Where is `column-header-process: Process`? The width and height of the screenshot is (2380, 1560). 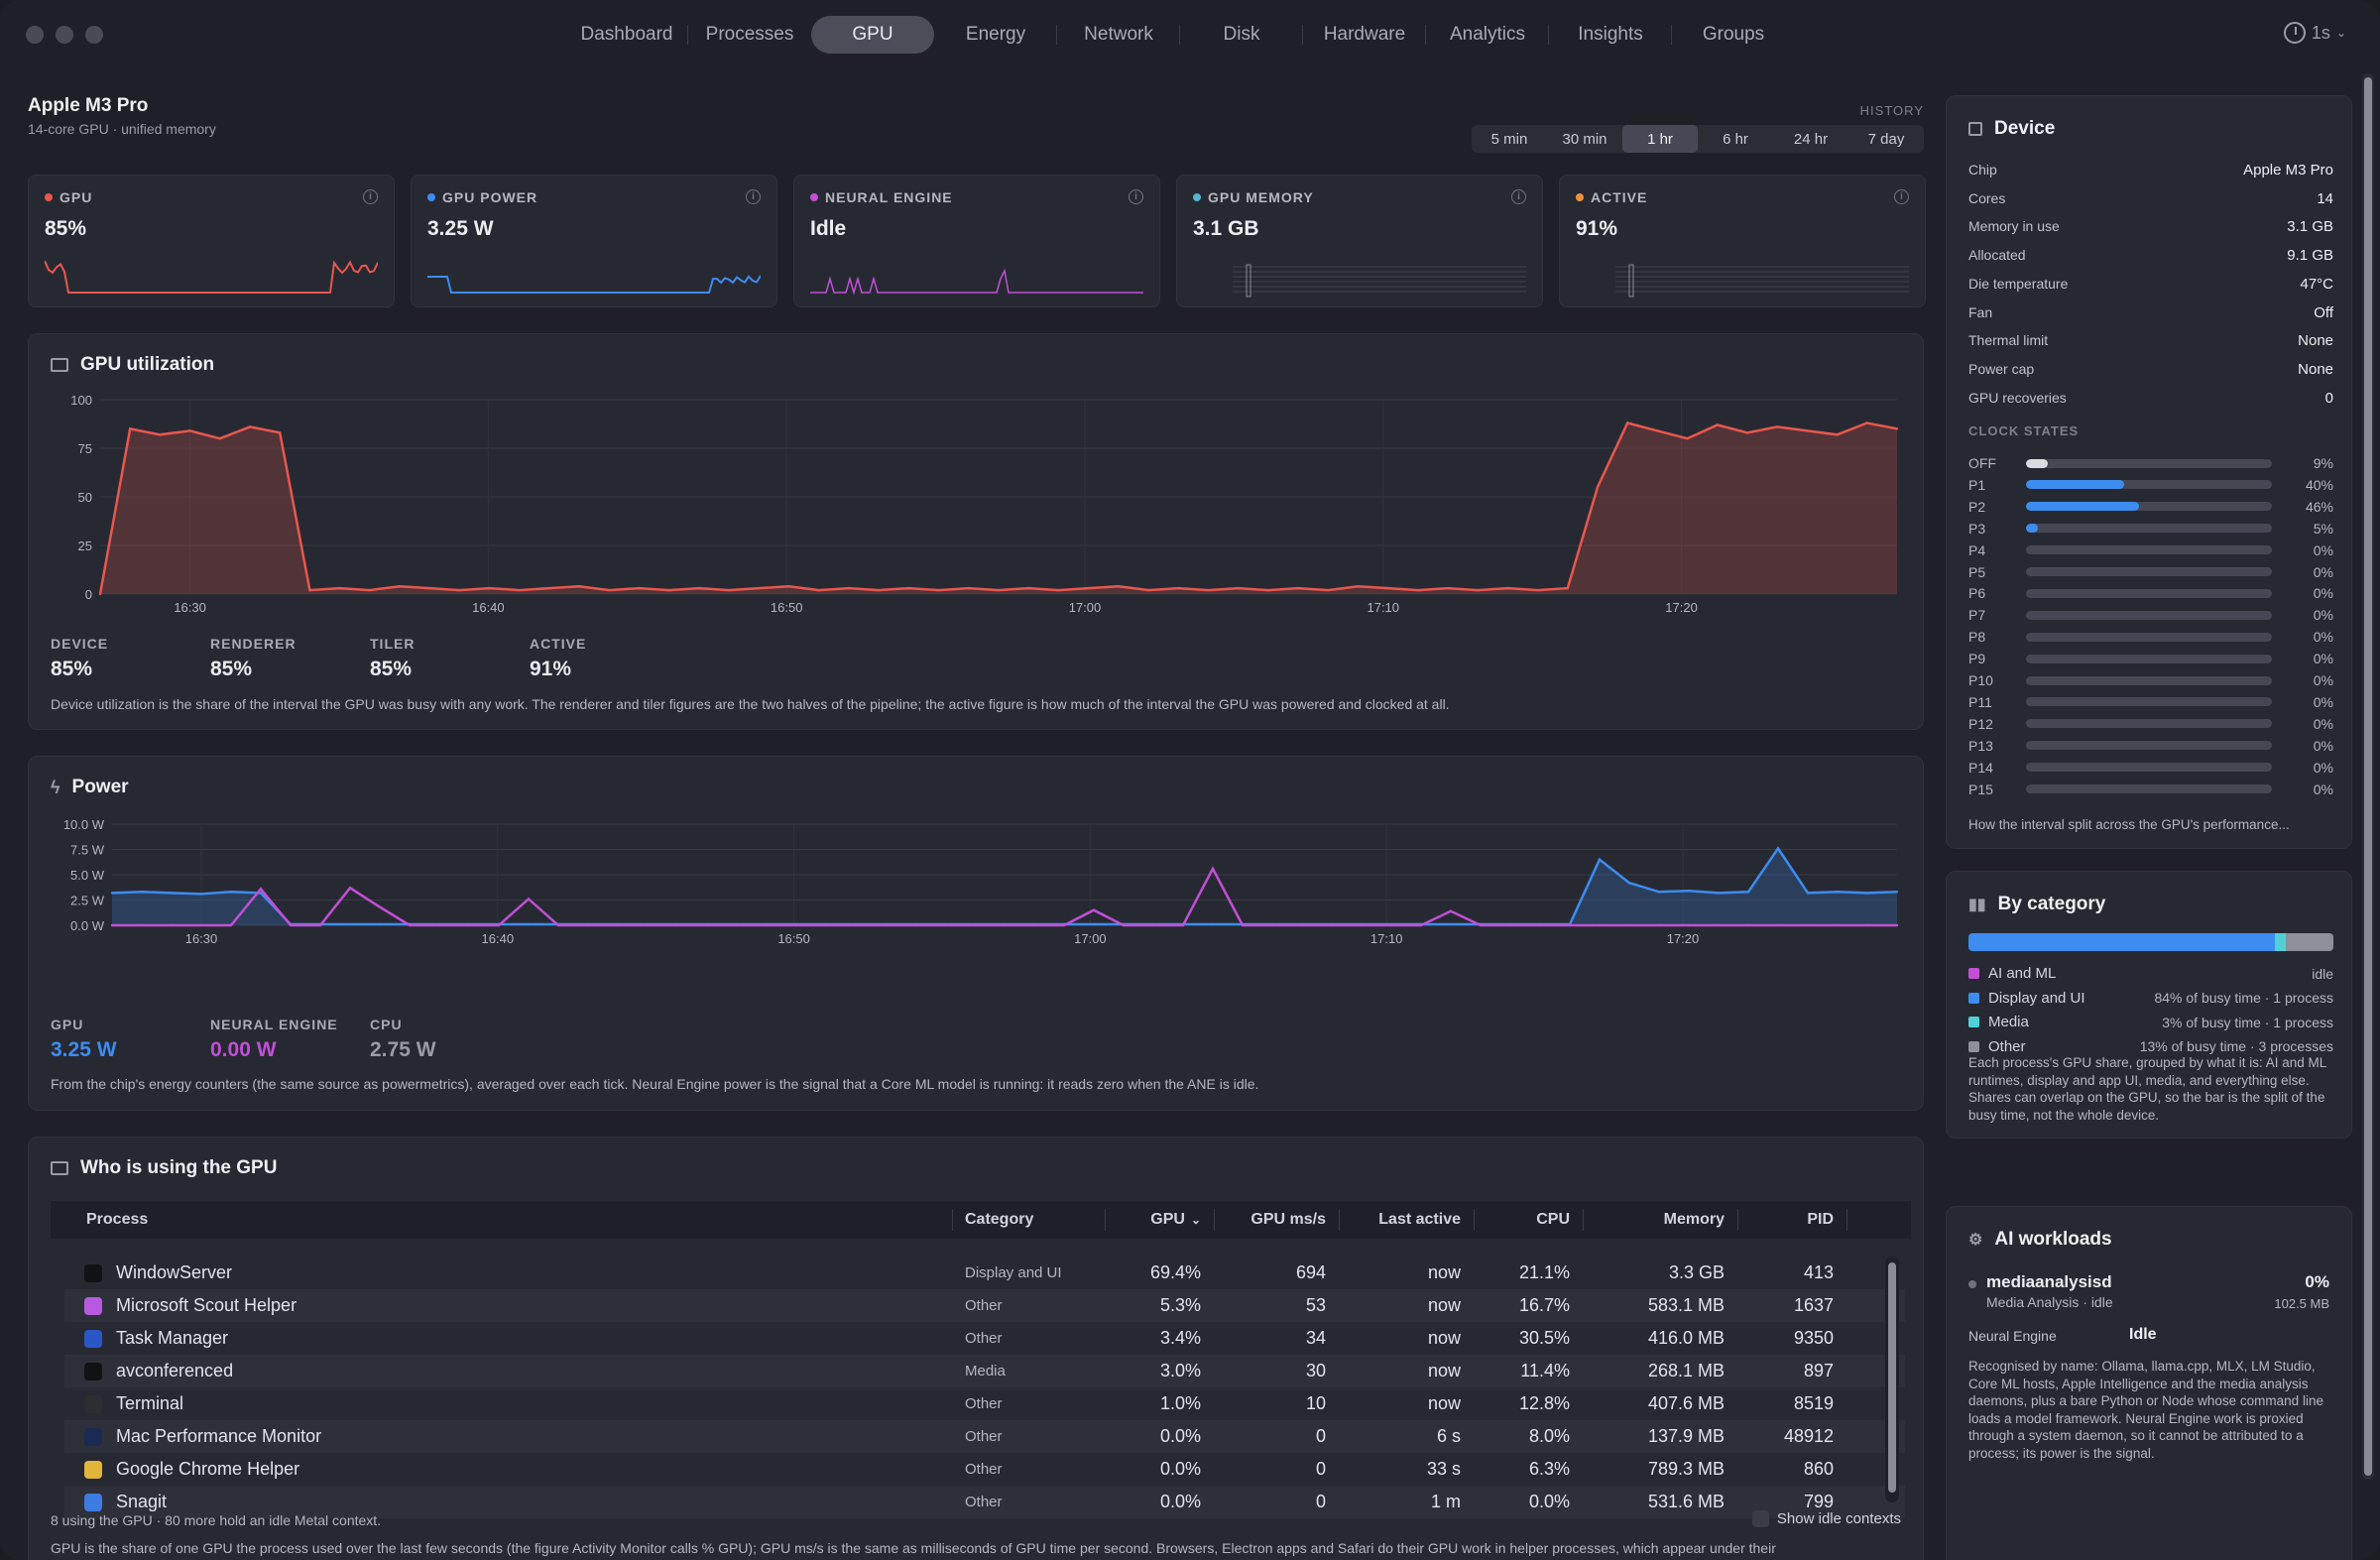 column-header-process: Process is located at coordinates (502, 1220).